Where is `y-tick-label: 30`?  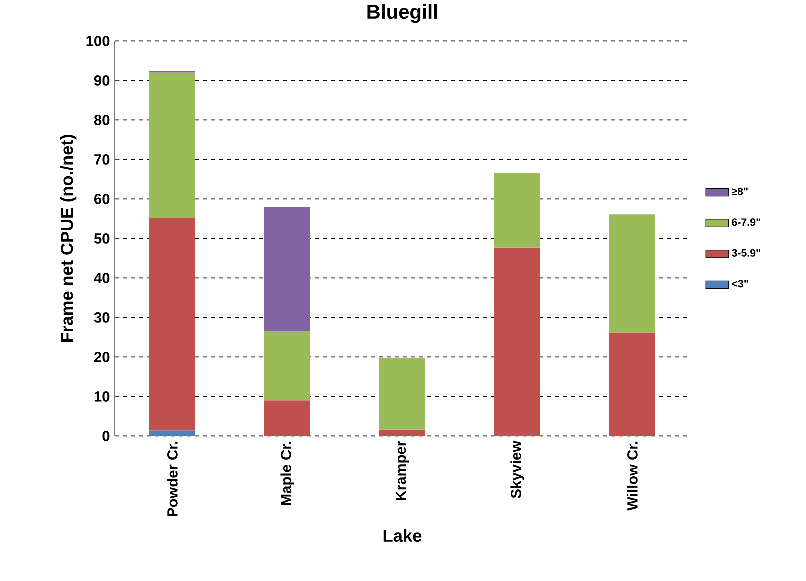
y-tick-label: 30 is located at coordinates (102, 317).